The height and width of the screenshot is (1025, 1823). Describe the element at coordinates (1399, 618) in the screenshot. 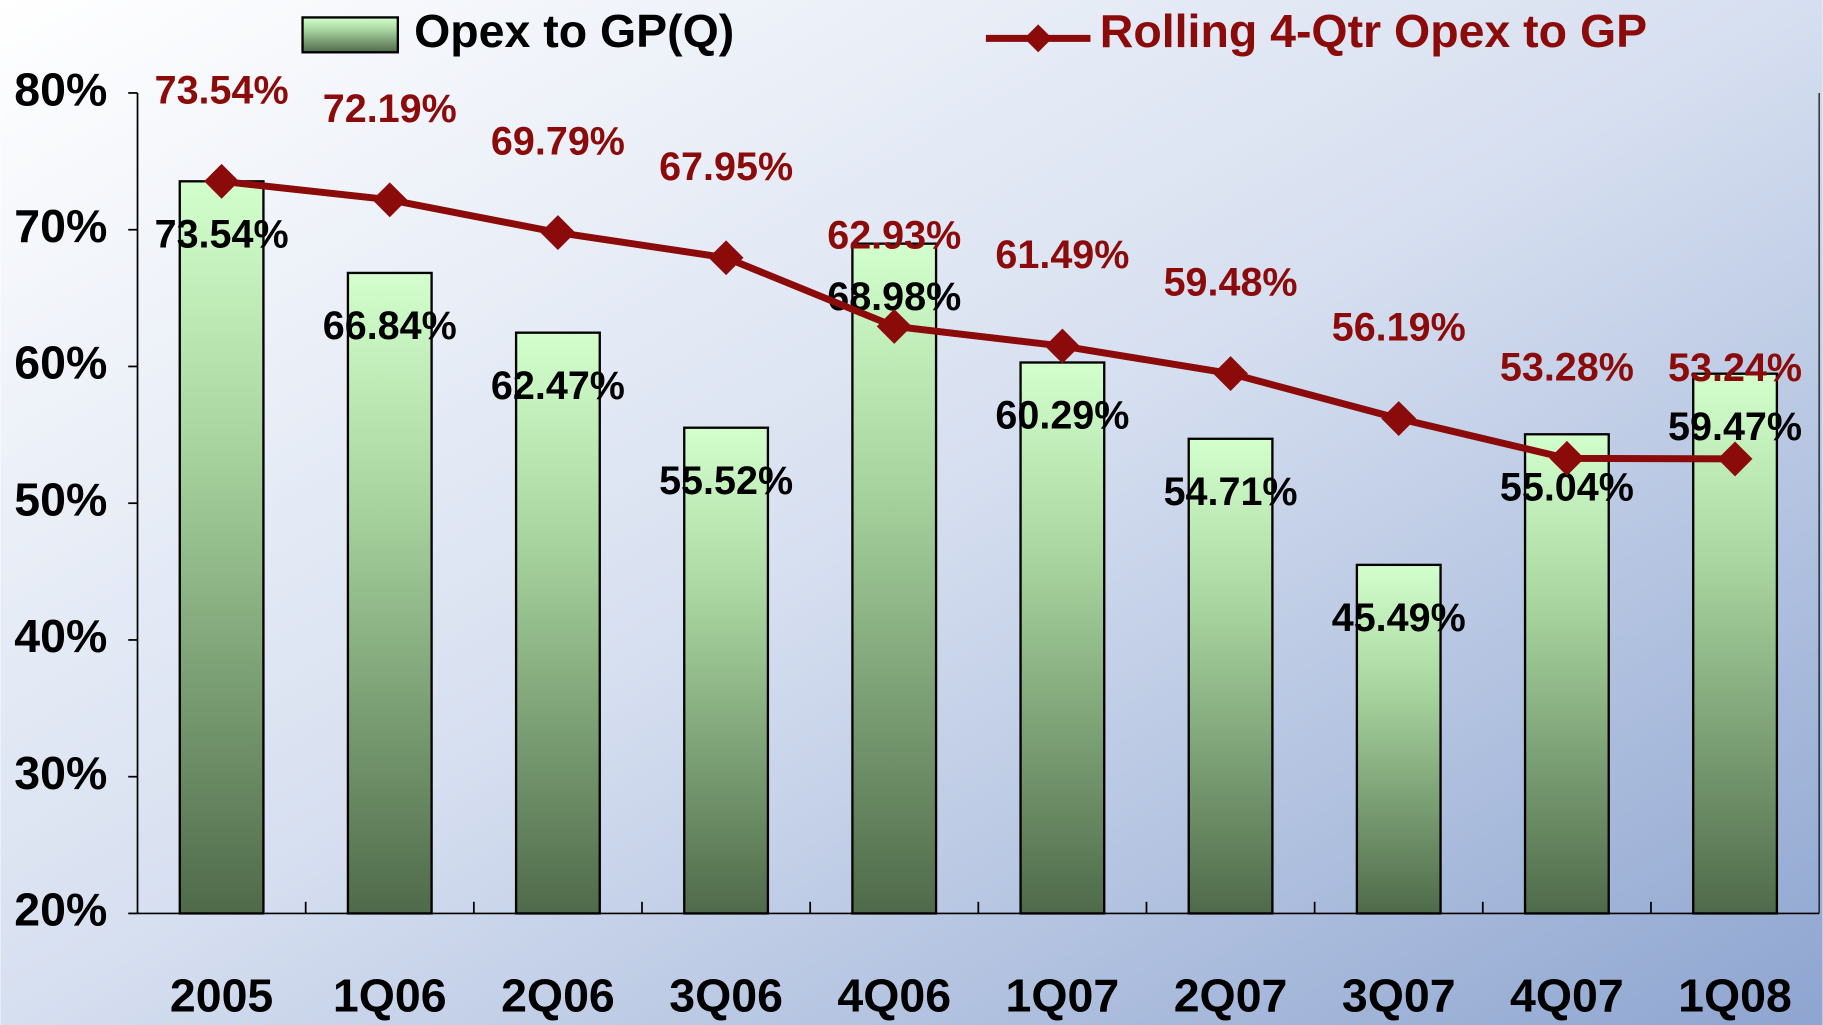

I see `bar-value-label: 45.49%` at that location.